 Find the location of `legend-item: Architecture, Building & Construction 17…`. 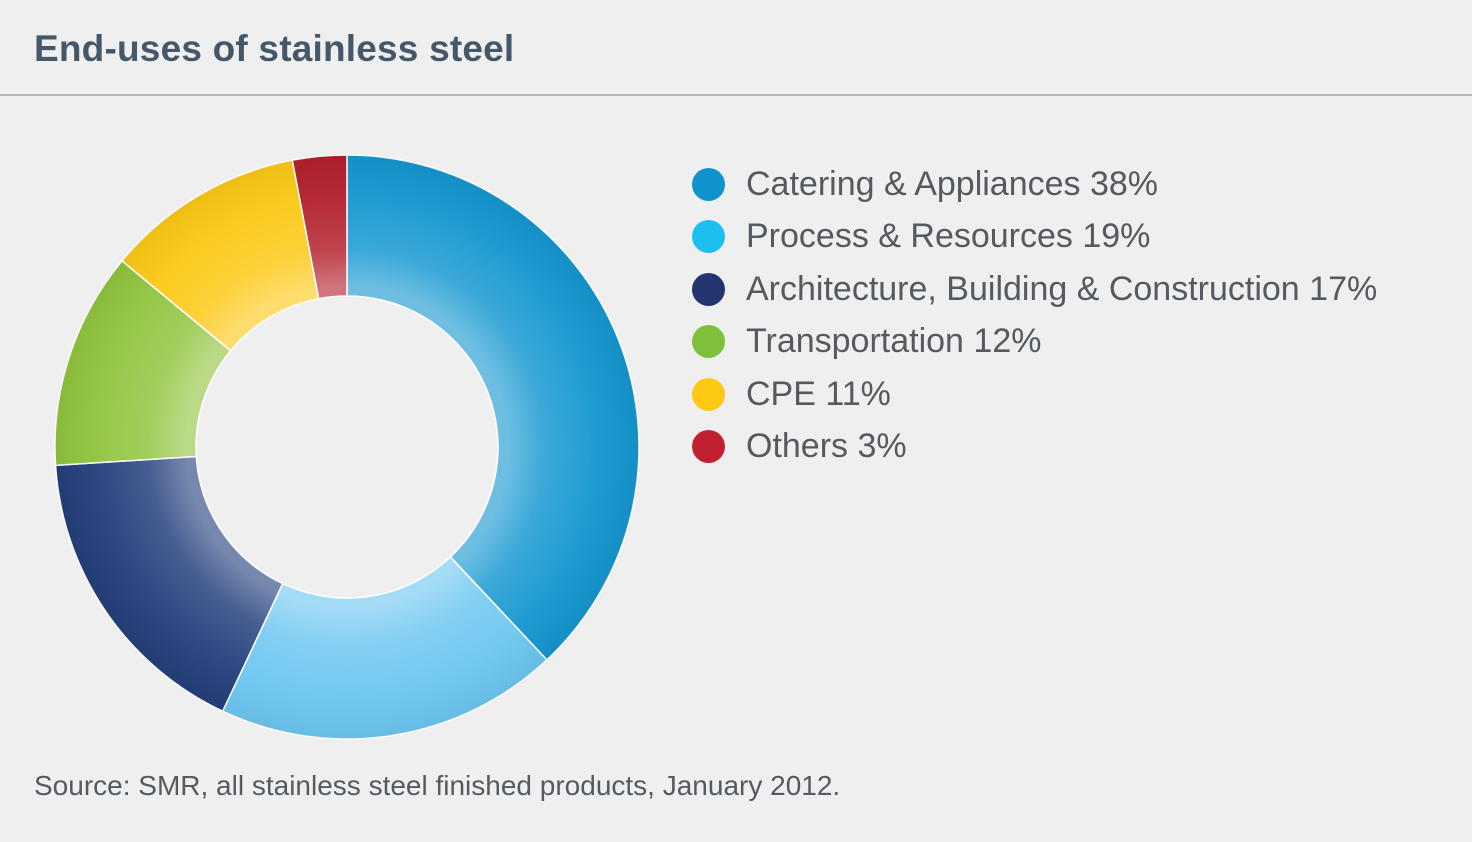

legend-item: Architecture, Building & Construction 17… is located at coordinates (1034, 289).